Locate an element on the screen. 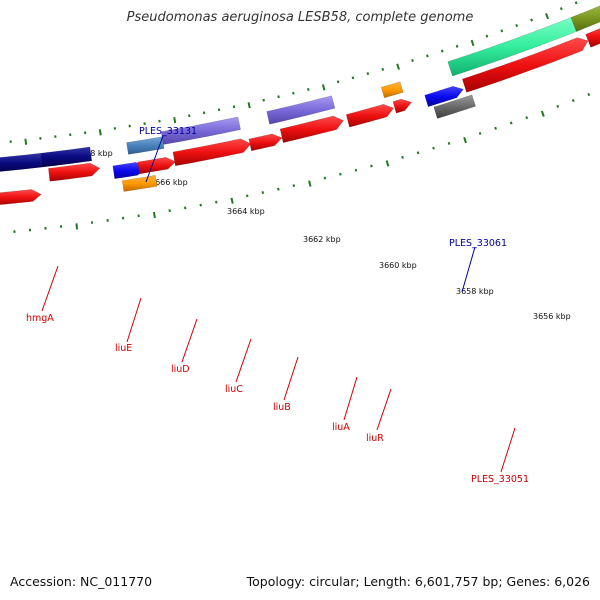  gene-orange-liur is located at coordinates (392, 90).